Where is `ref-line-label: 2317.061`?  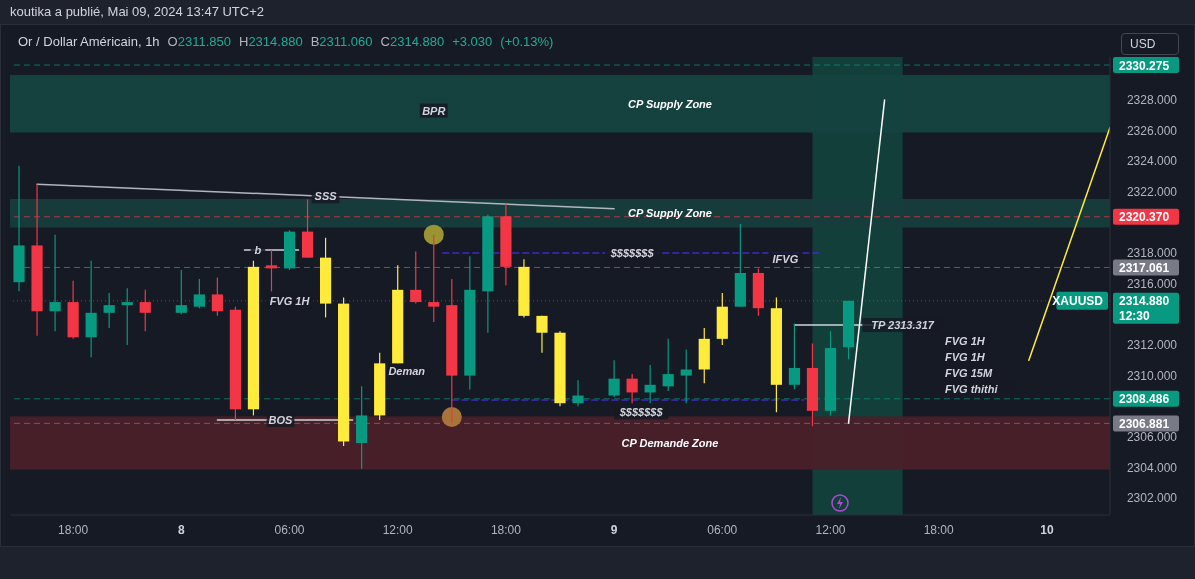 ref-line-label: 2317.061 is located at coordinates (1144, 267).